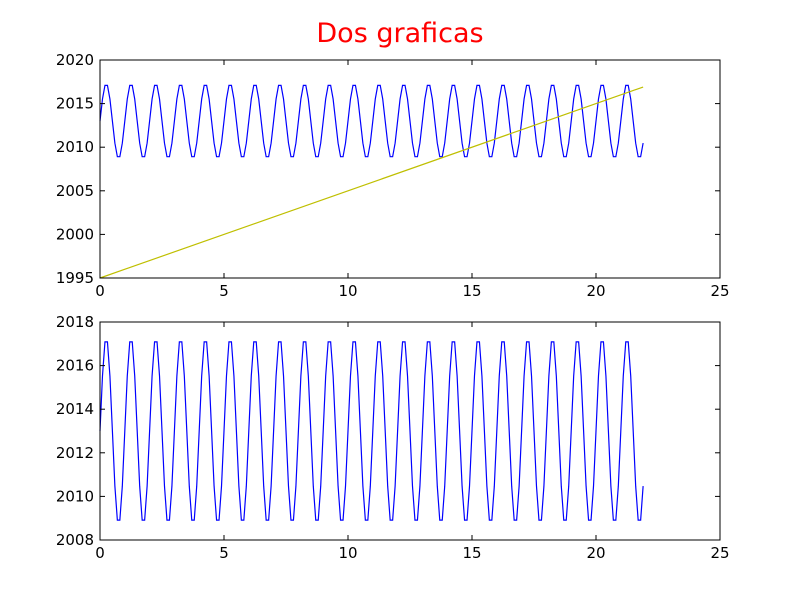  I want to click on y-tick-label: 2016, so click(75, 366).